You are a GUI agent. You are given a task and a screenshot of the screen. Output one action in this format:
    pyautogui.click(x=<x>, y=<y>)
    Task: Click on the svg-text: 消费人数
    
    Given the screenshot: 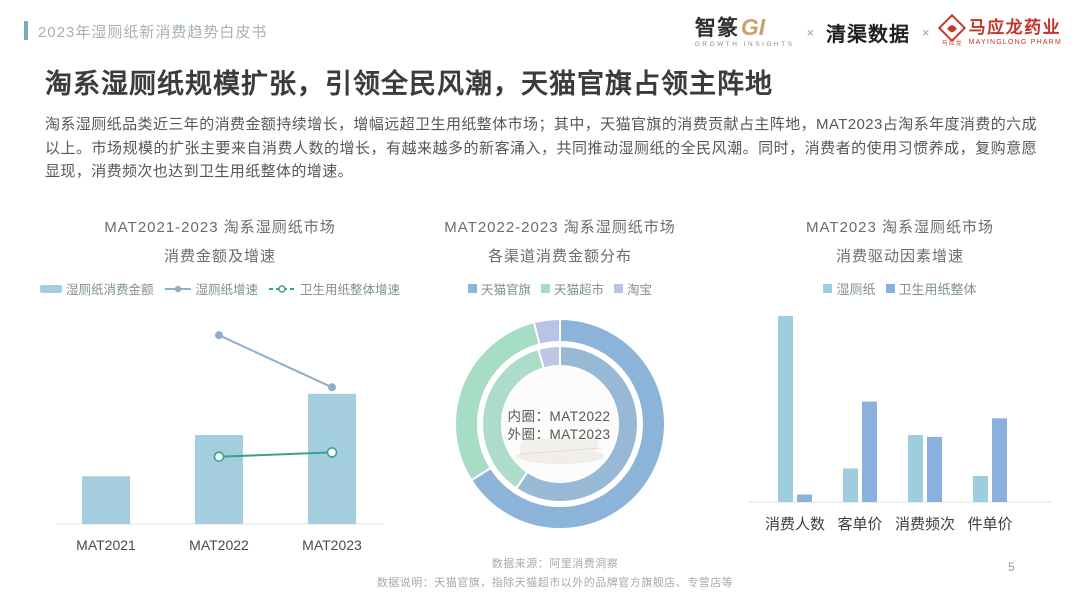 What is the action you would take?
    pyautogui.click(x=795, y=524)
    